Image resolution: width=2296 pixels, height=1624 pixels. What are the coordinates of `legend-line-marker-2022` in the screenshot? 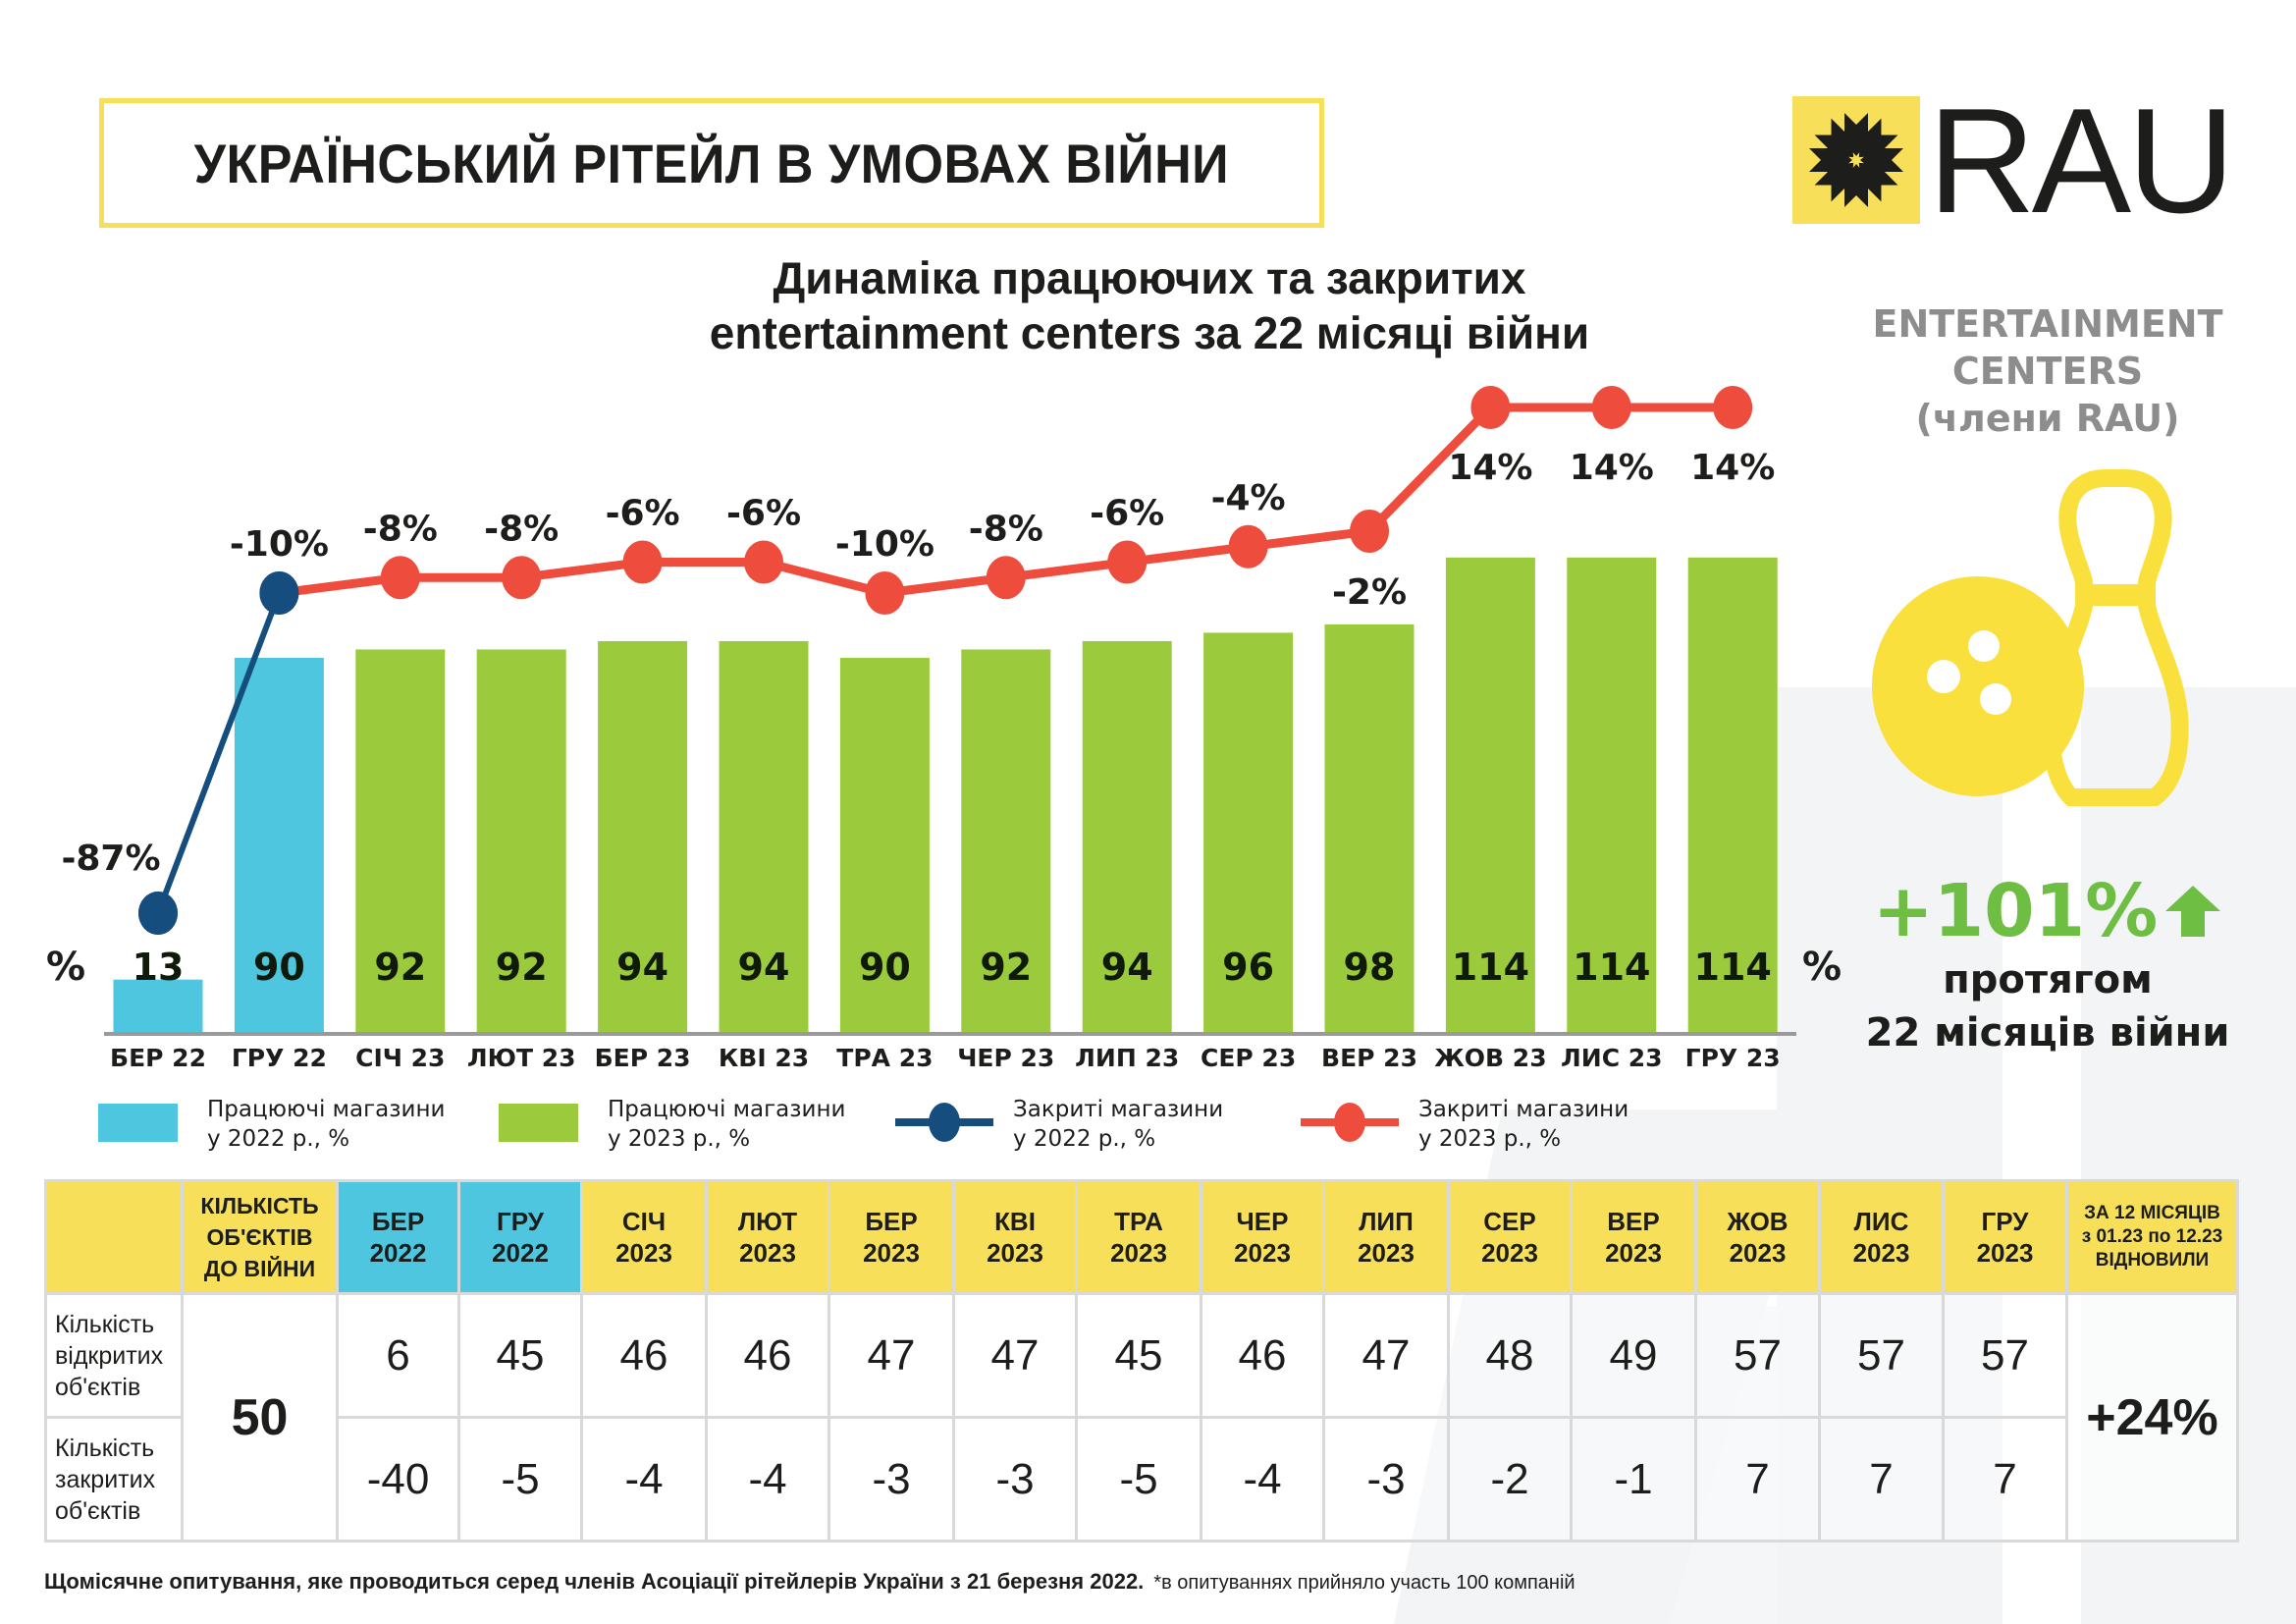 It's located at (944, 1122).